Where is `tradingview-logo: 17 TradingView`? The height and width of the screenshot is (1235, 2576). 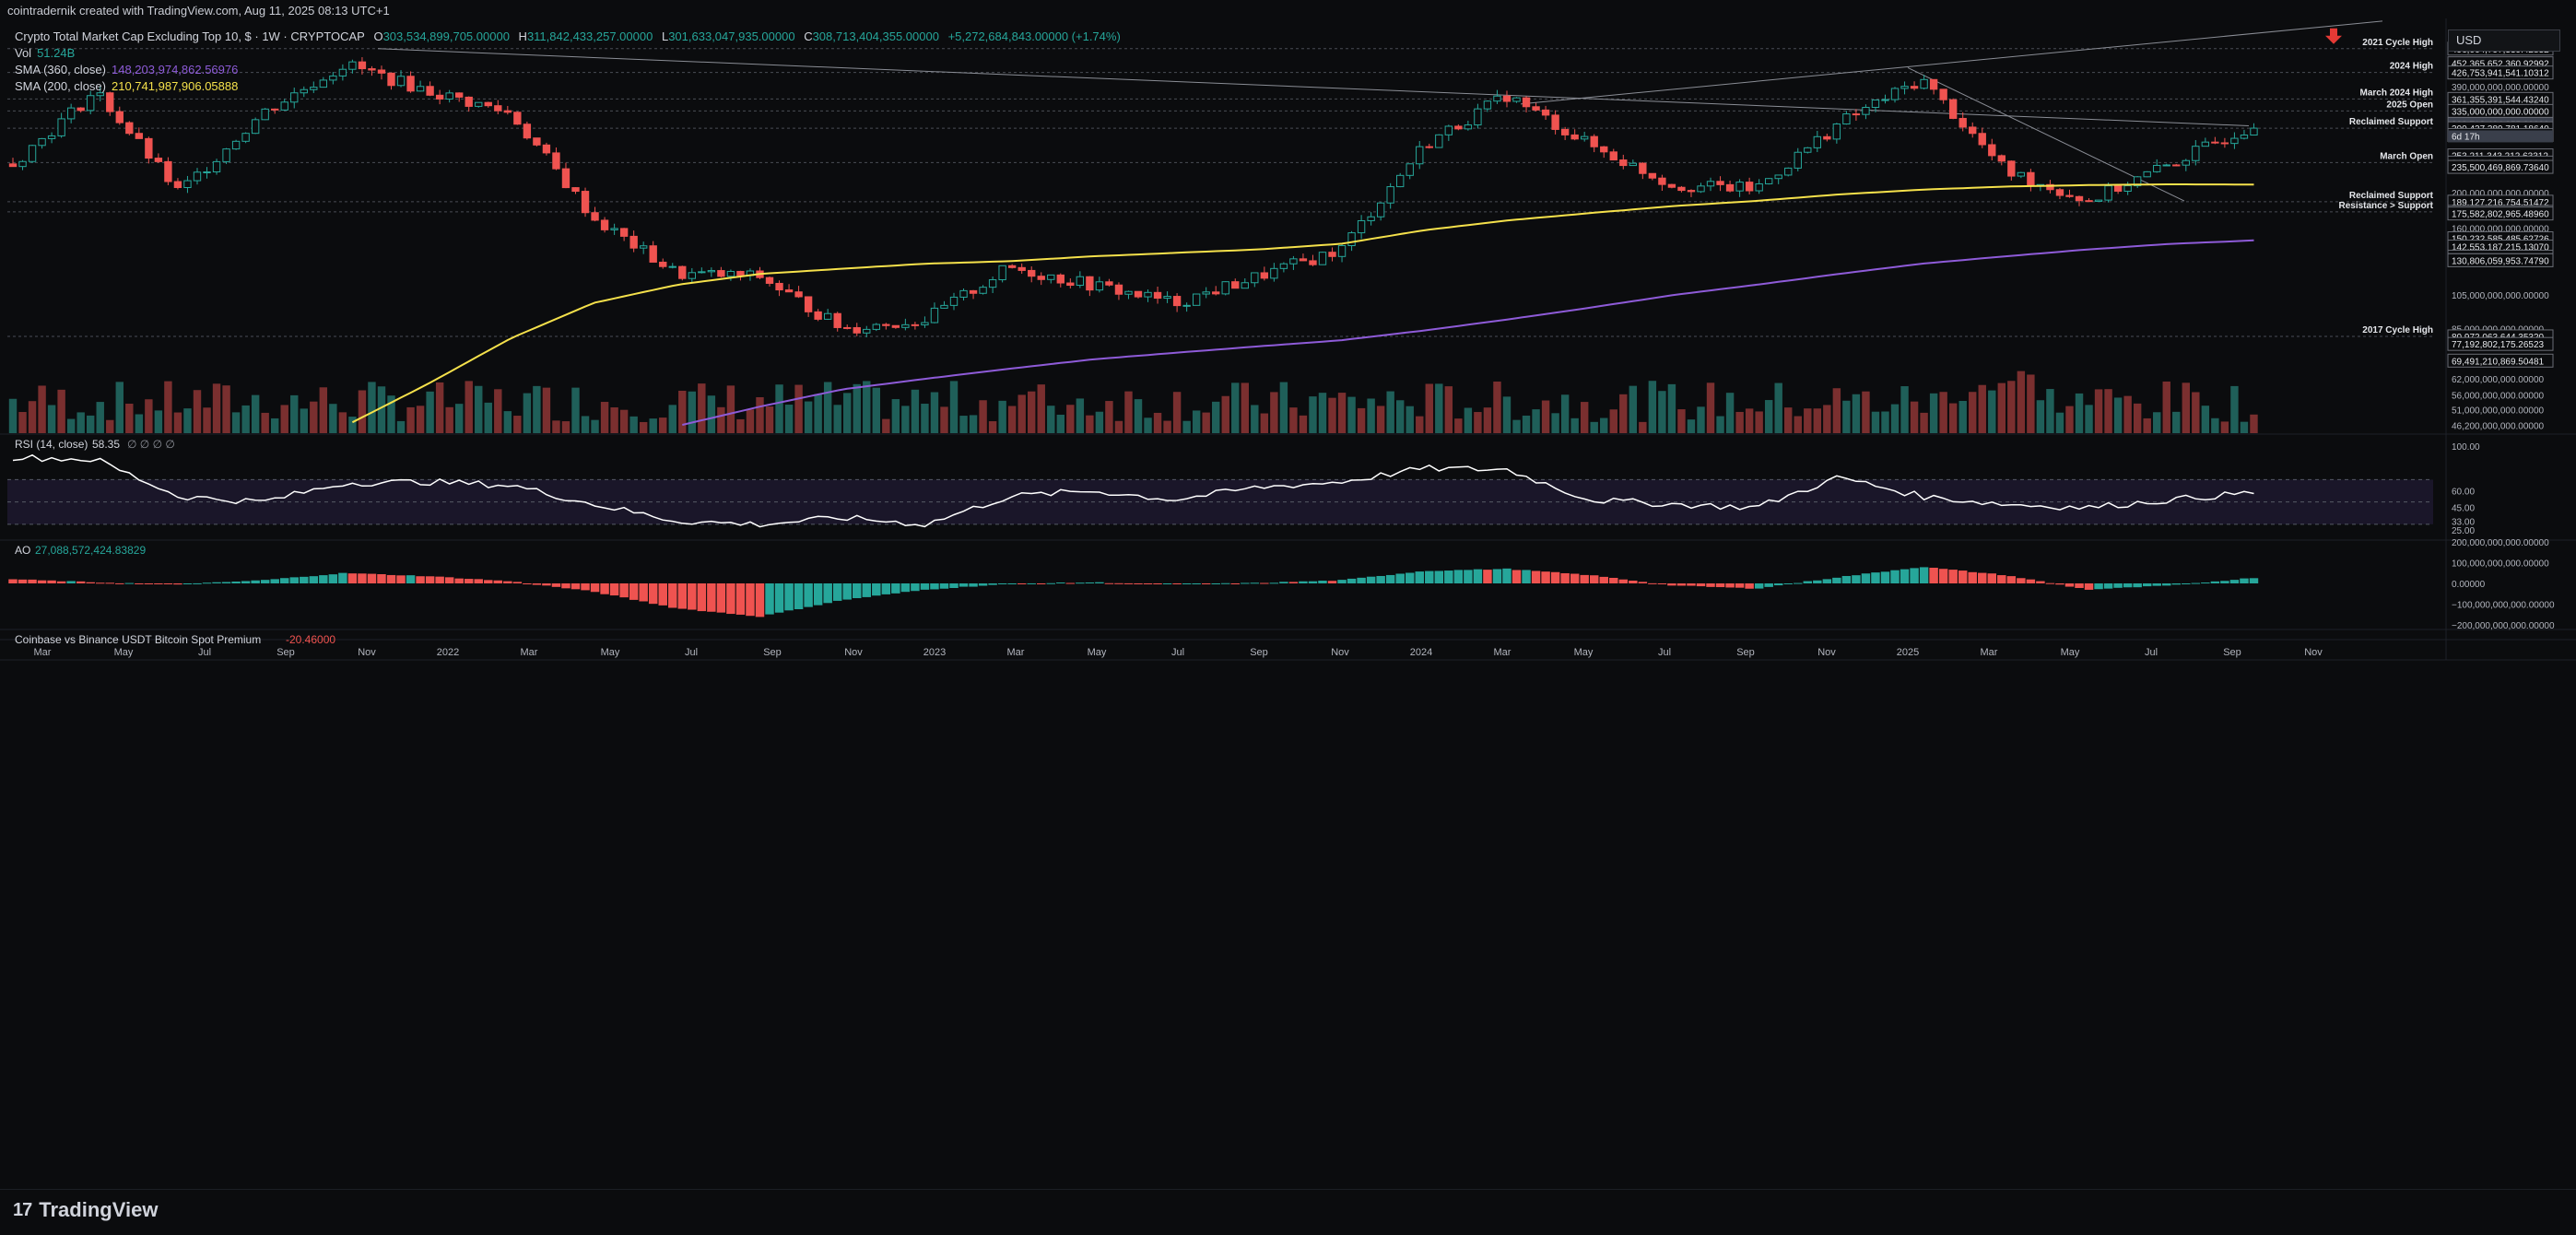 tradingview-logo: 17 TradingView is located at coordinates (85, 1210).